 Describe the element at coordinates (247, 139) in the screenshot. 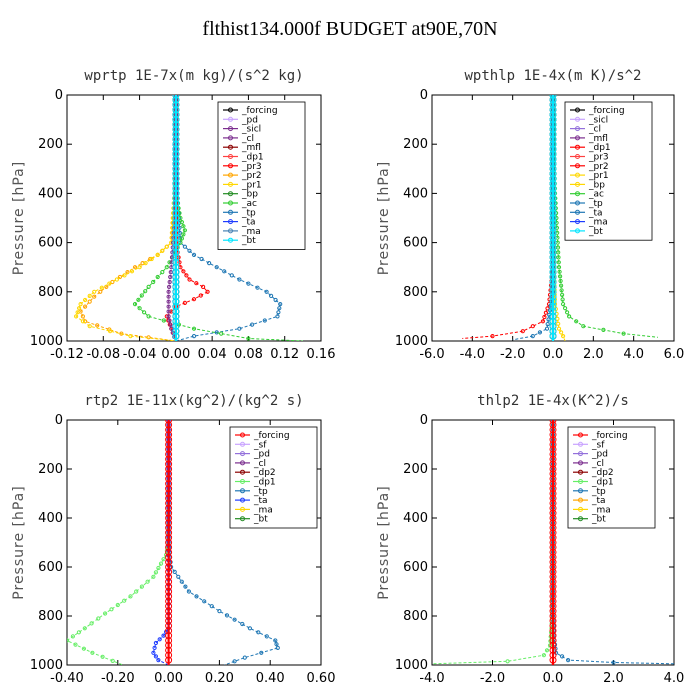

I see `legend-label: _cl` at that location.